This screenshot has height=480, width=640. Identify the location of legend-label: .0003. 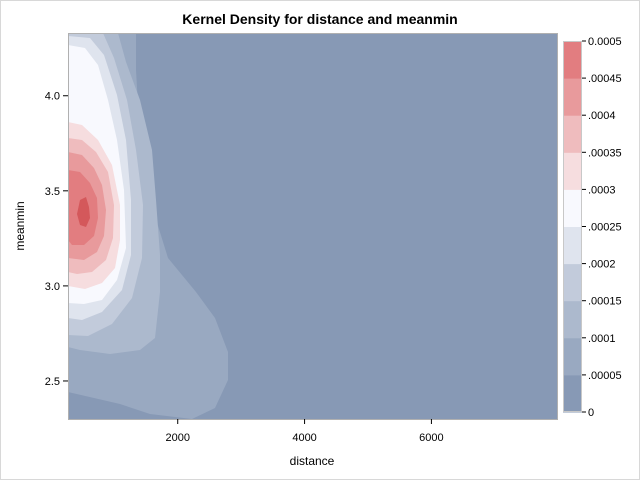
(602, 190).